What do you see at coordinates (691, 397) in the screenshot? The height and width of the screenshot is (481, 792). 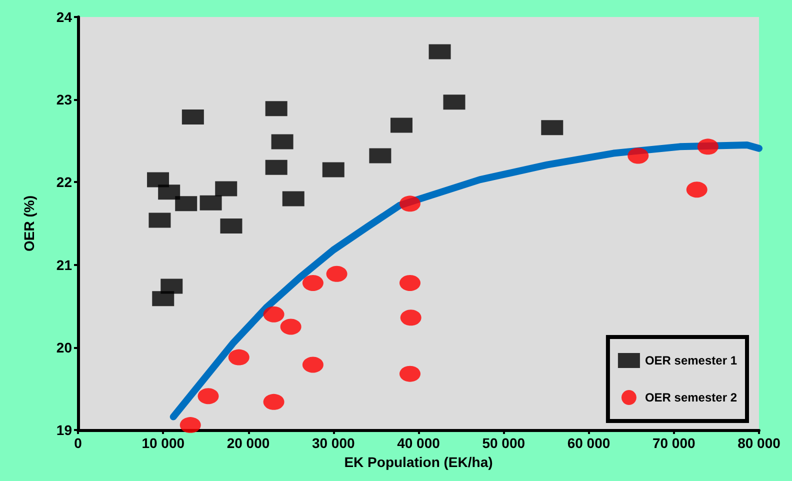 I see `legend-label: OER semester 2` at bounding box center [691, 397].